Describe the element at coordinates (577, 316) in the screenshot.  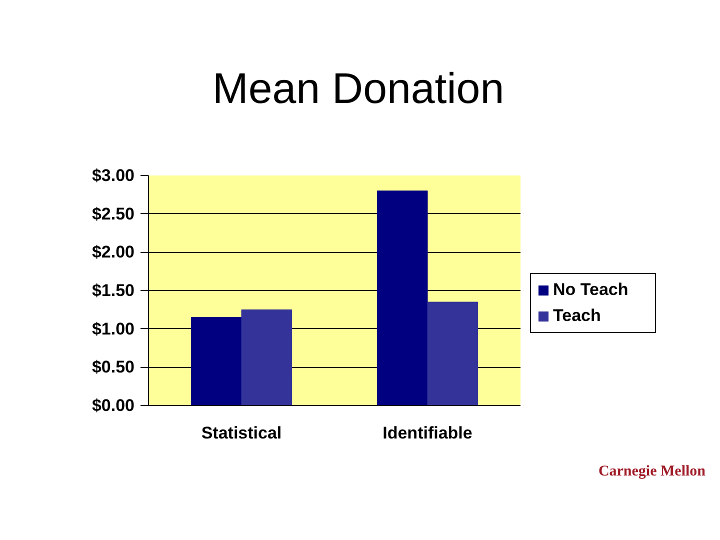
I see `legend-label: Teach` at that location.